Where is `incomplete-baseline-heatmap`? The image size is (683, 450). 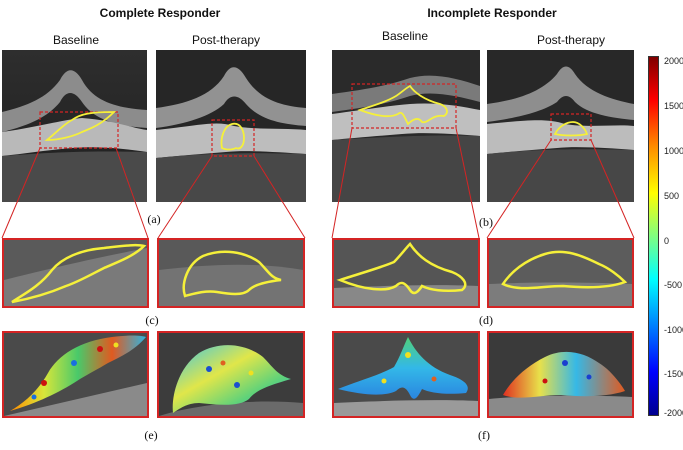
incomplete-baseline-heatmap is located at coordinates (406, 374).